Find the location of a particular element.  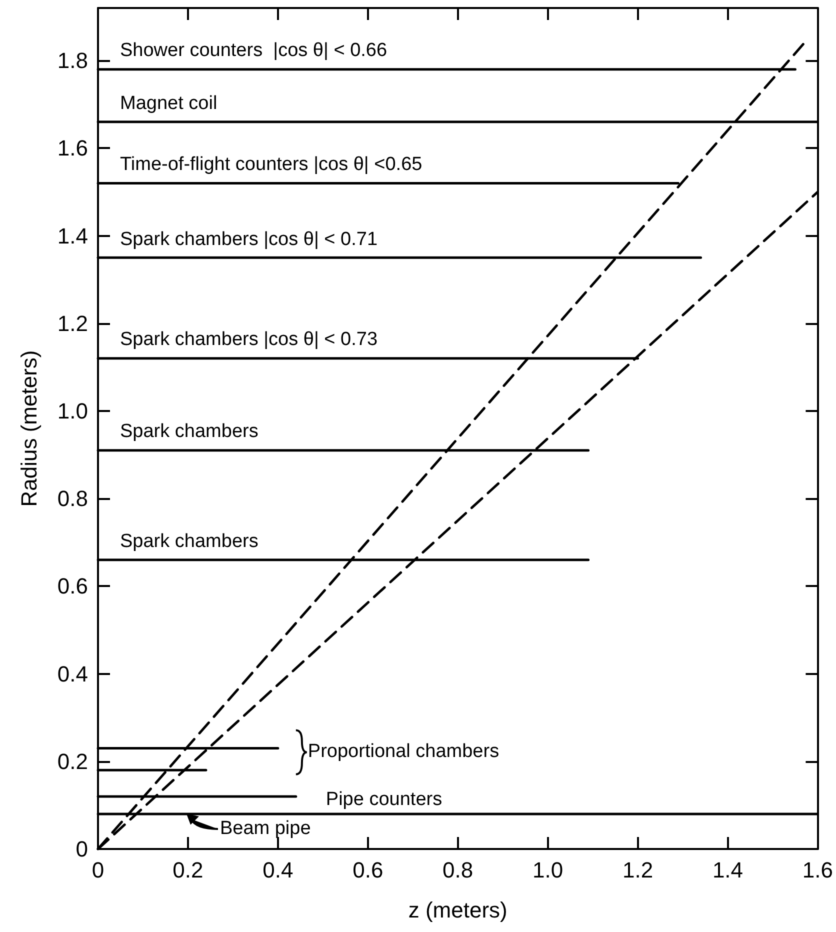

y-tick-label: 1.2 is located at coordinates (72, 323).